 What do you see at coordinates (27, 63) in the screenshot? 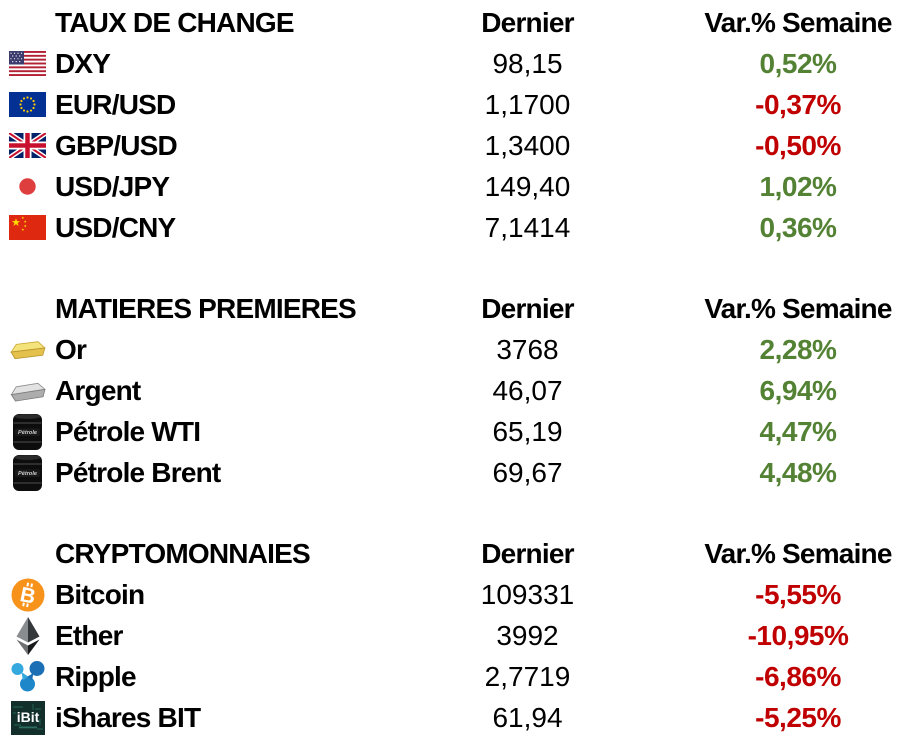
I see `us-flag-icon` at bounding box center [27, 63].